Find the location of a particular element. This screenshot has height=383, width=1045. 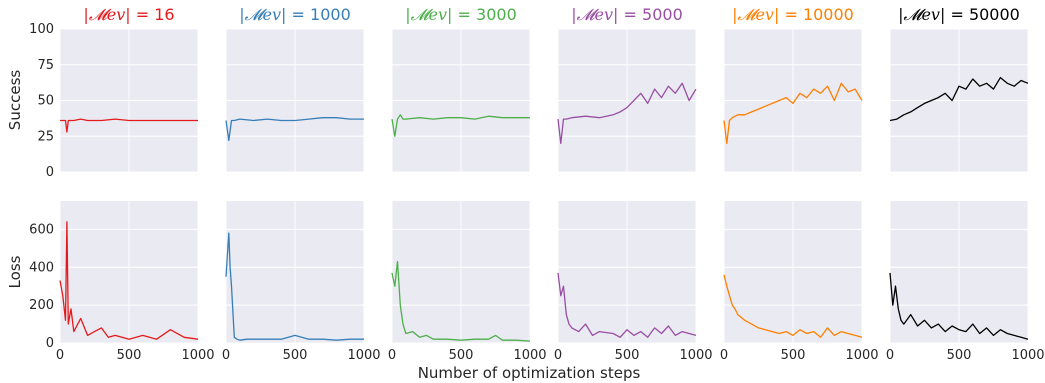

panel-title-0: |𝓜ev| = 16 is located at coordinates (128, 14).